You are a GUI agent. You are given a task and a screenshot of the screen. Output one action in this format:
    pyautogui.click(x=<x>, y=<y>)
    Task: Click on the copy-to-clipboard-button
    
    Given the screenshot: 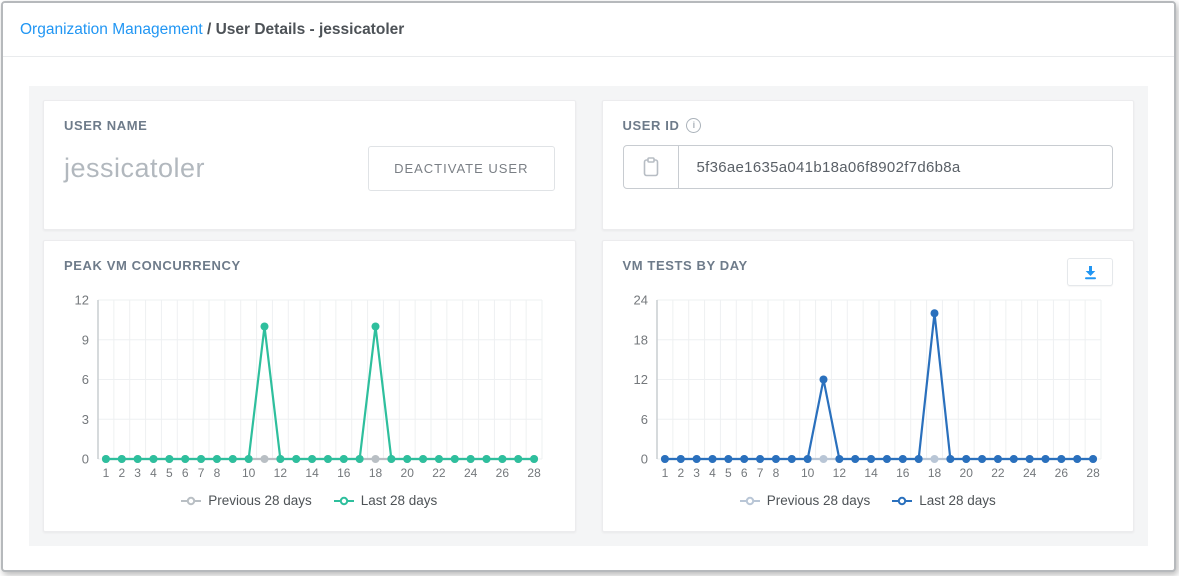 What is the action you would take?
    pyautogui.click(x=651, y=167)
    